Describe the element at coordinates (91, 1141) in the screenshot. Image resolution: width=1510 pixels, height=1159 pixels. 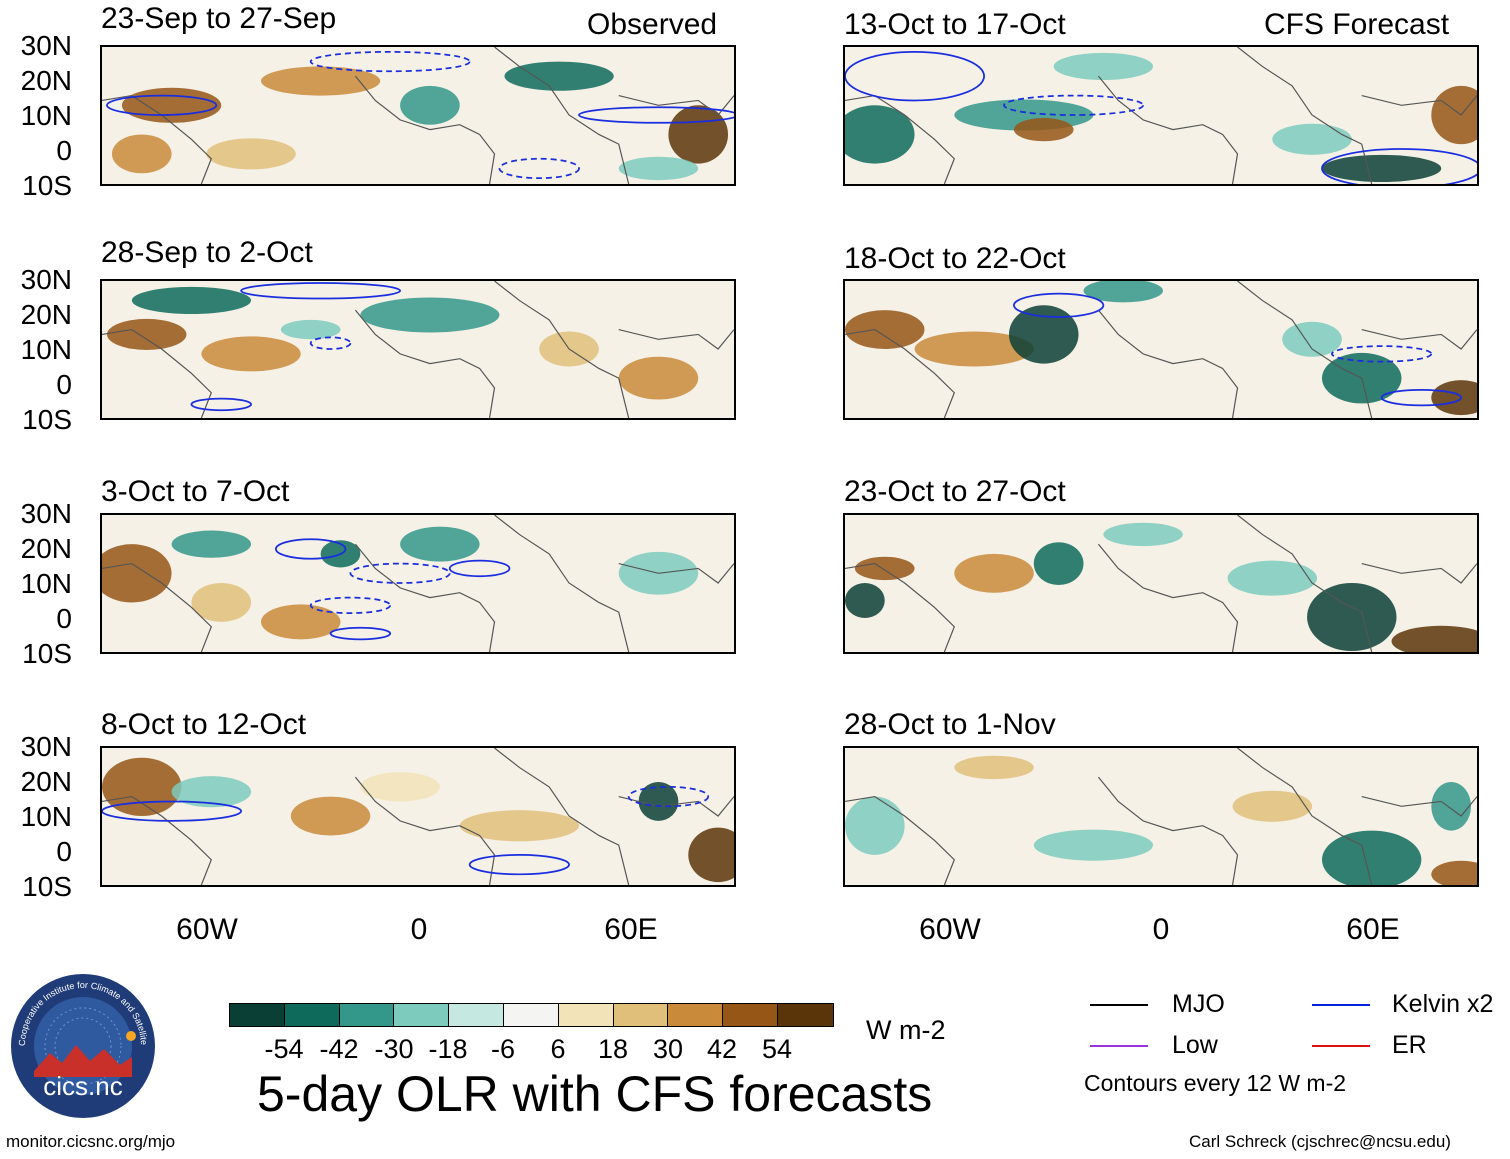
I see `footer-url: monitor.cicsnc.org/mjo` at that location.